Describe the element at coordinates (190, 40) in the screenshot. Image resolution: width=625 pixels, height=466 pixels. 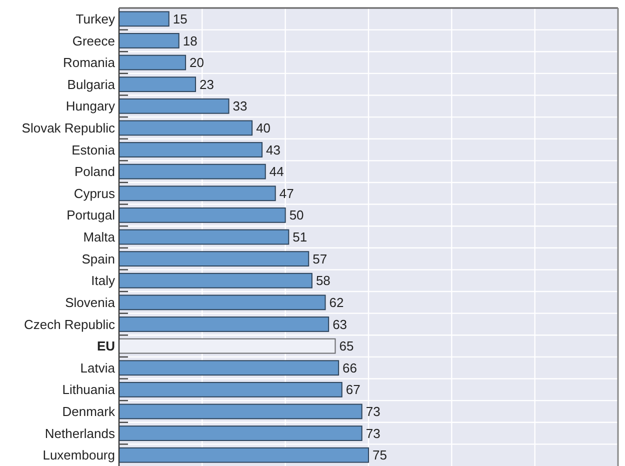
I see `data-label: 18` at that location.